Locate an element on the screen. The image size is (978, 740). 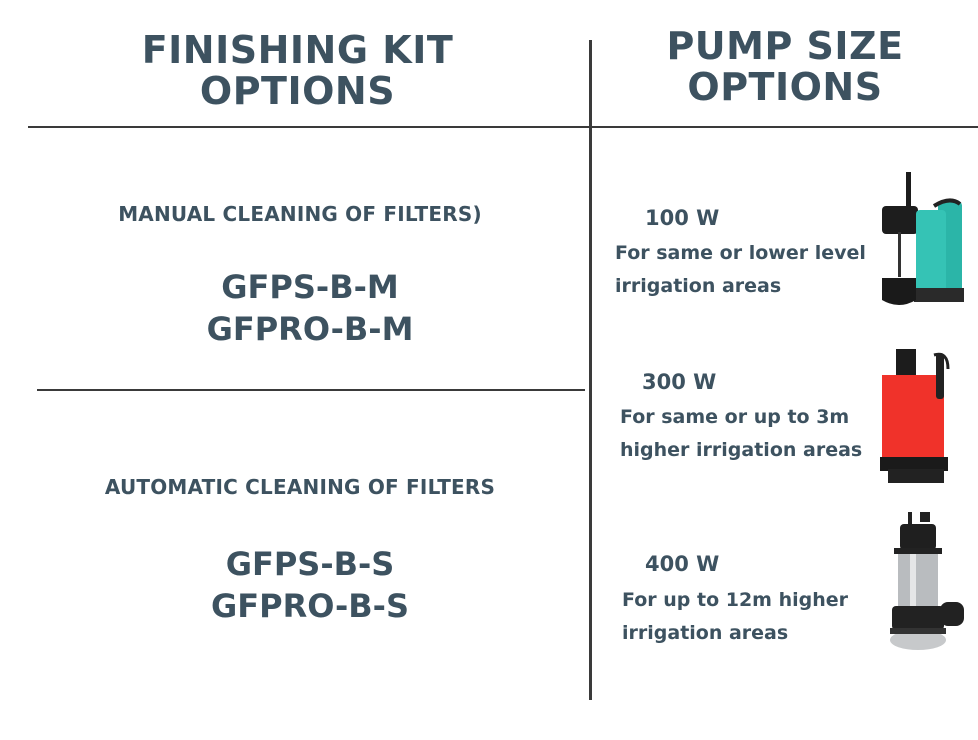
manual-cleaning-label: MANUAL CLEANING OF FILTERS) is located at coordinates (300, 214).